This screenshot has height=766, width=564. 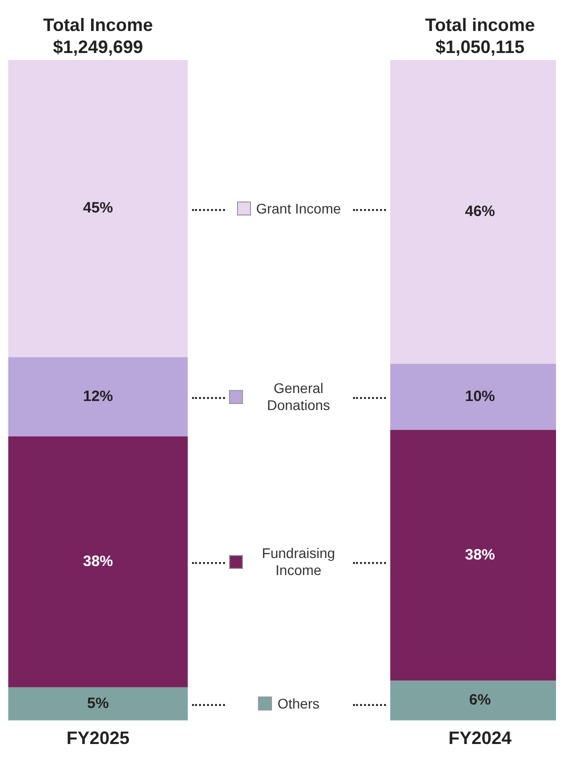 What do you see at coordinates (480, 35) in the screenshot?
I see `text: Total income $1,050,115` at bounding box center [480, 35].